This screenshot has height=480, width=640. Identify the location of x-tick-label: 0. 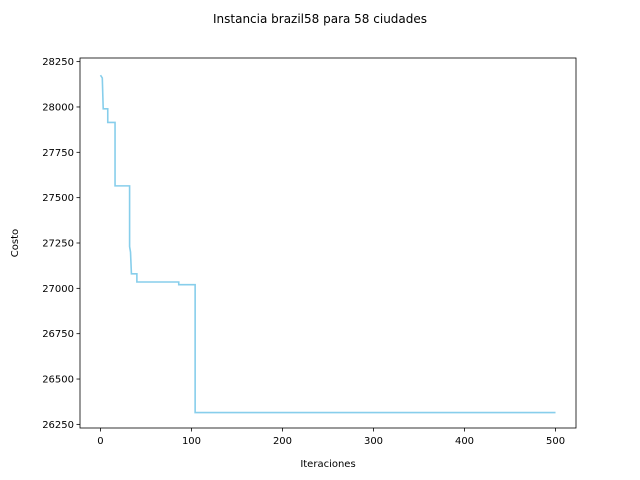
(100, 441).